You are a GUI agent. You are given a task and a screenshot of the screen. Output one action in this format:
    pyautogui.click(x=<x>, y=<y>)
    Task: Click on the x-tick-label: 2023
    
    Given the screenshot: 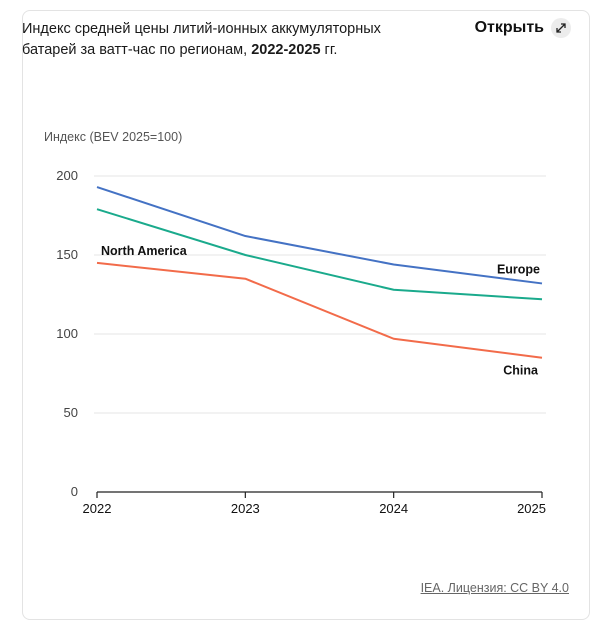 What is the action you would take?
    pyautogui.click(x=245, y=508)
    